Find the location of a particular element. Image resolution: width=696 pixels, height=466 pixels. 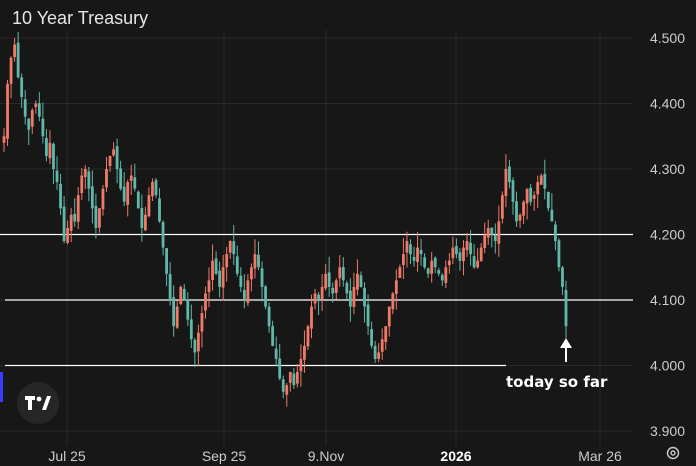

gear-icon is located at coordinates (673, 453).